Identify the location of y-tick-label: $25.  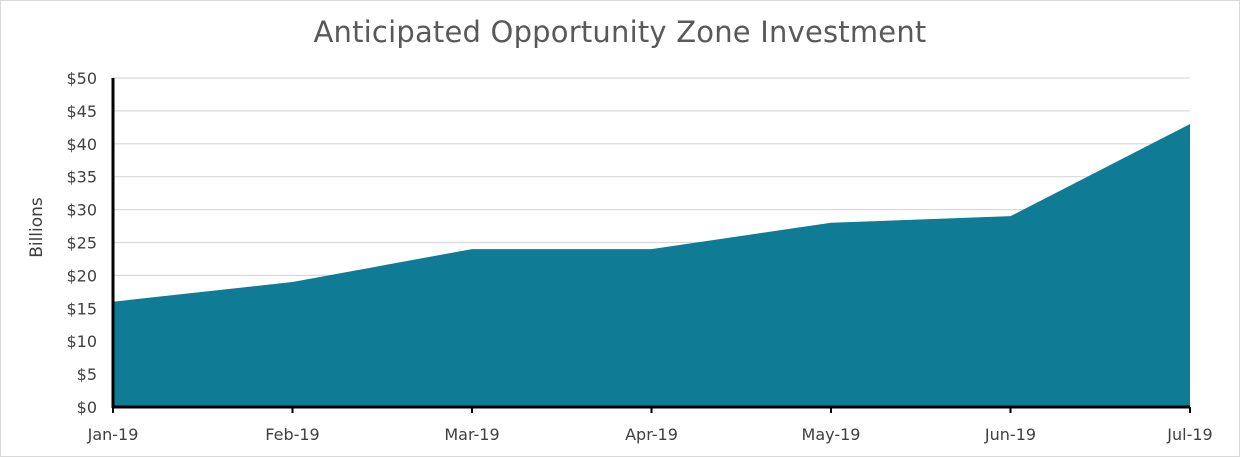
(81, 243).